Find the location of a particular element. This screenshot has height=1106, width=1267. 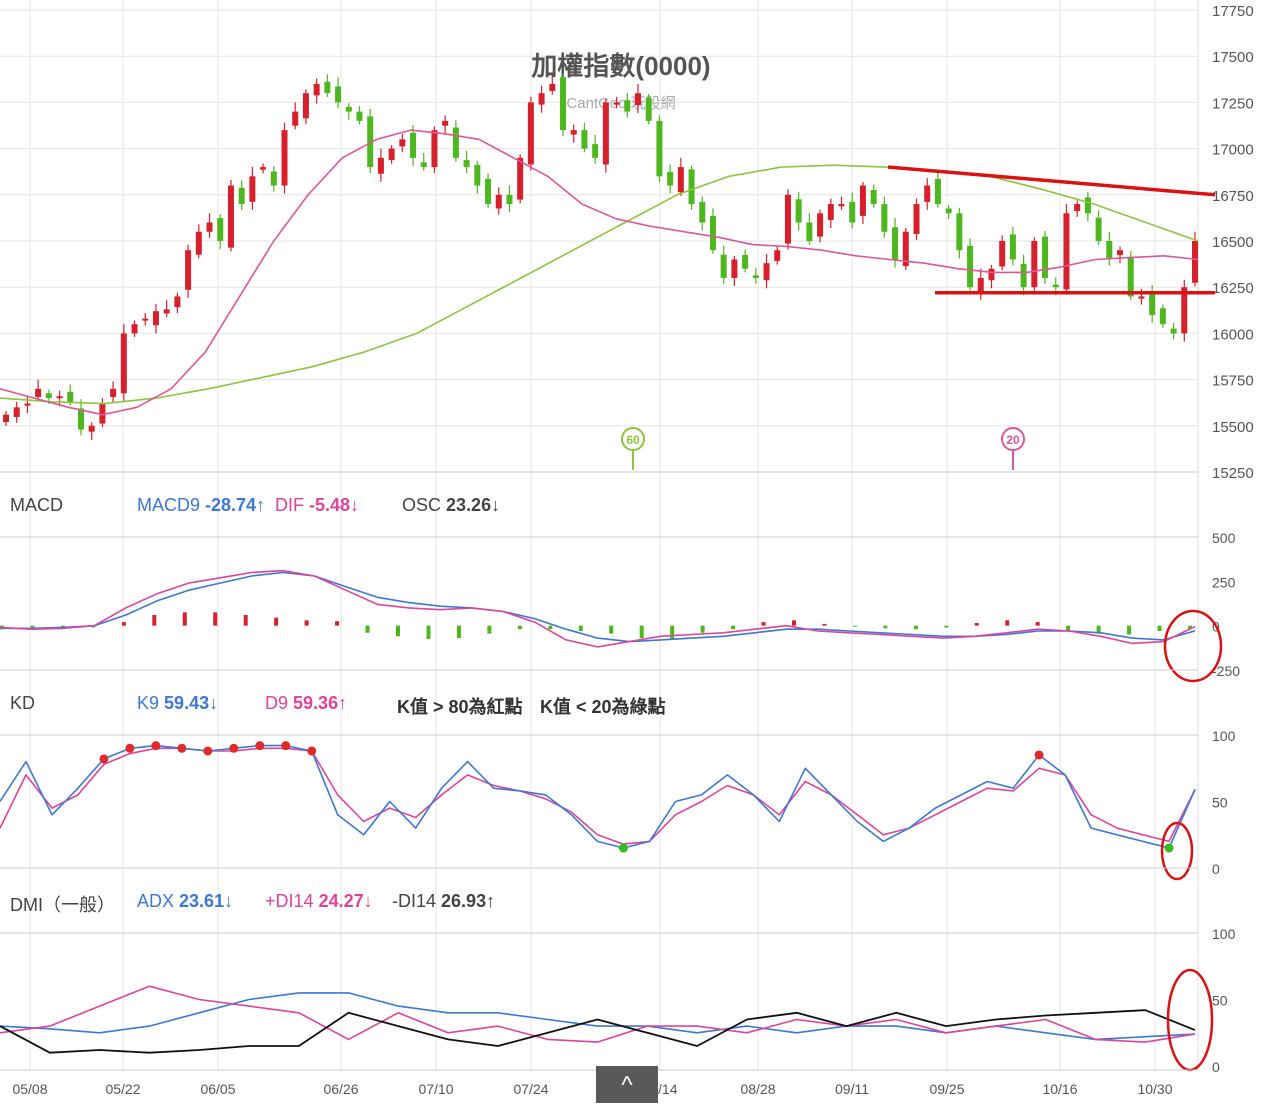

dmi-highlight-circle is located at coordinates (1190, 1020).